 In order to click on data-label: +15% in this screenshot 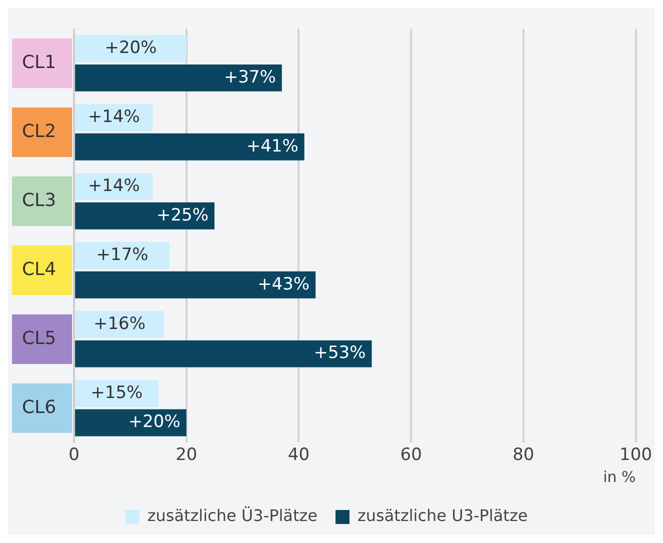, I will do `click(116, 392)`.